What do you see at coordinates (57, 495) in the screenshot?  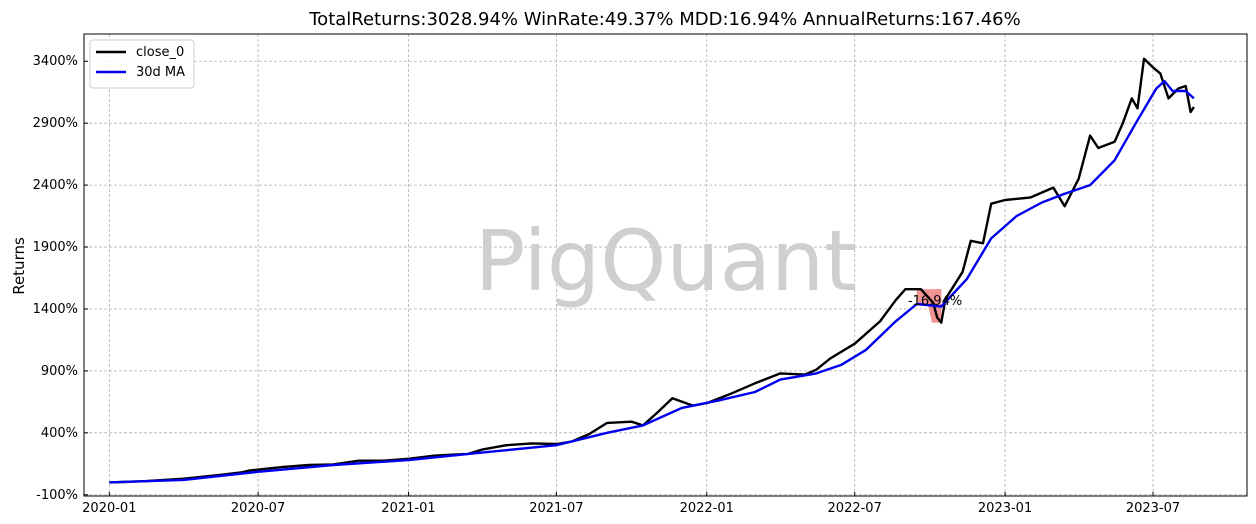 I see `y-tick-label: -100%` at bounding box center [57, 495].